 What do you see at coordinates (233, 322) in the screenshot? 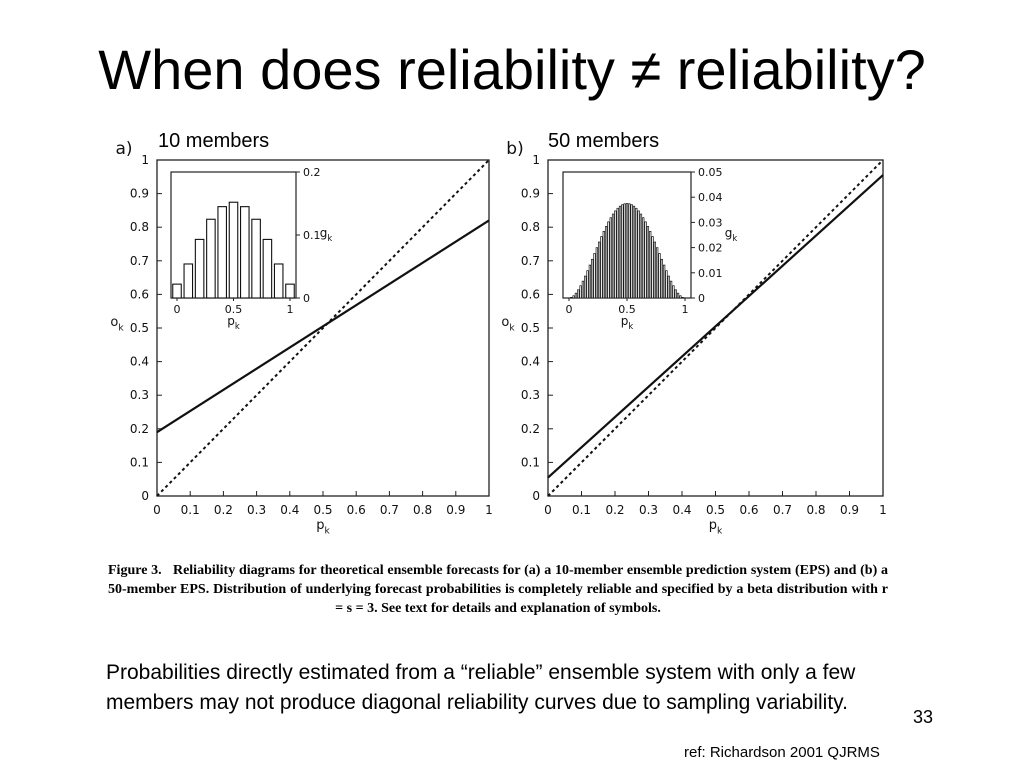
I see `inset-x-axis-label: pk` at bounding box center [233, 322].